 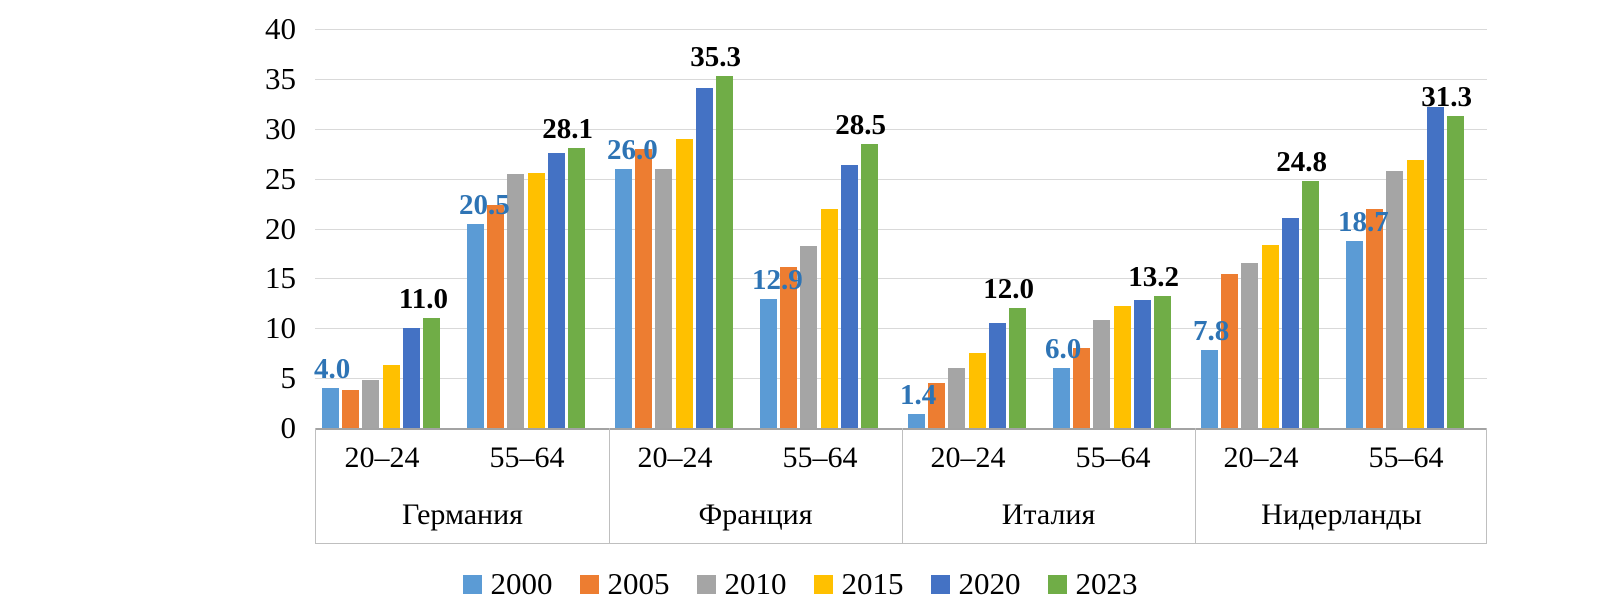 What do you see at coordinates (1082, 388) in the screenshot?
I see `bar-Италия-55–64-2005` at bounding box center [1082, 388].